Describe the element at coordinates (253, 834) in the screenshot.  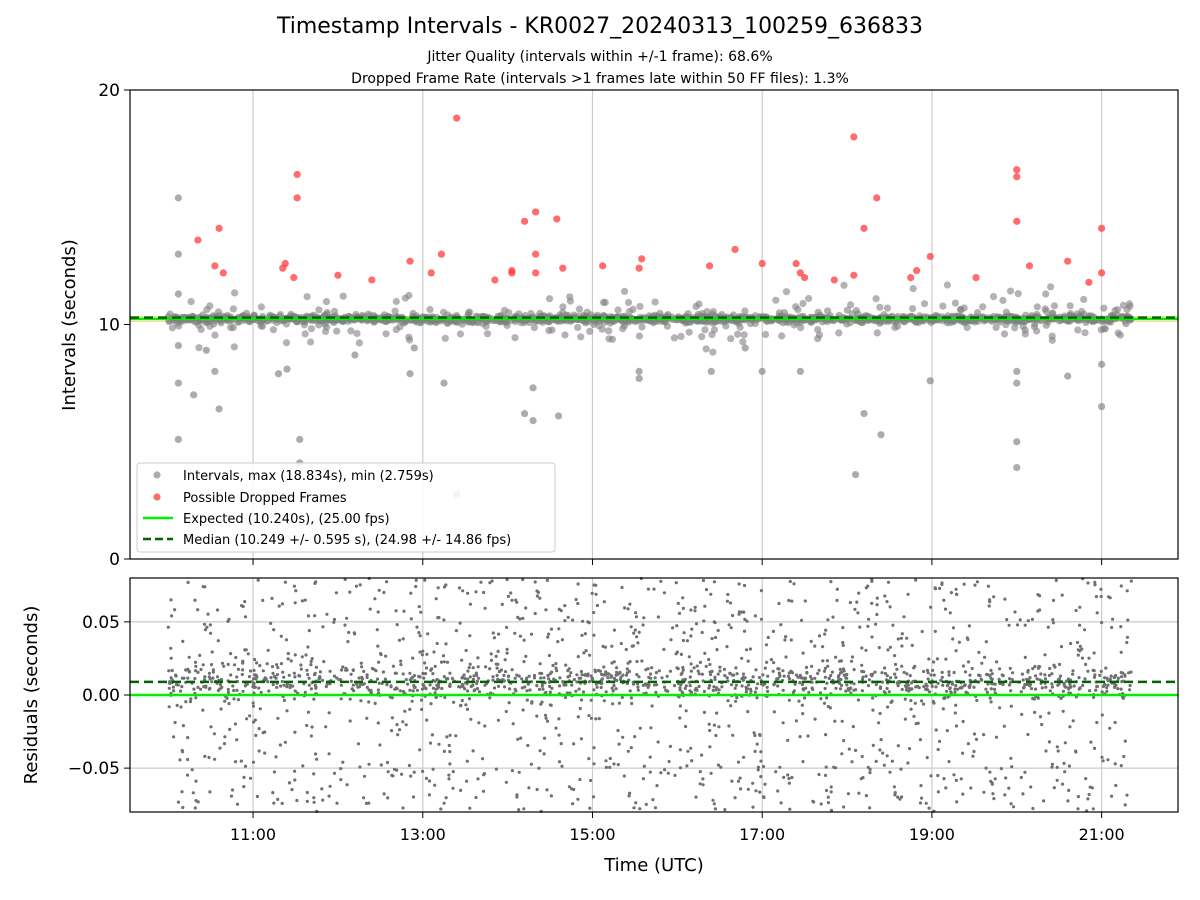
I see `x-tick-label: 11:00` at that location.